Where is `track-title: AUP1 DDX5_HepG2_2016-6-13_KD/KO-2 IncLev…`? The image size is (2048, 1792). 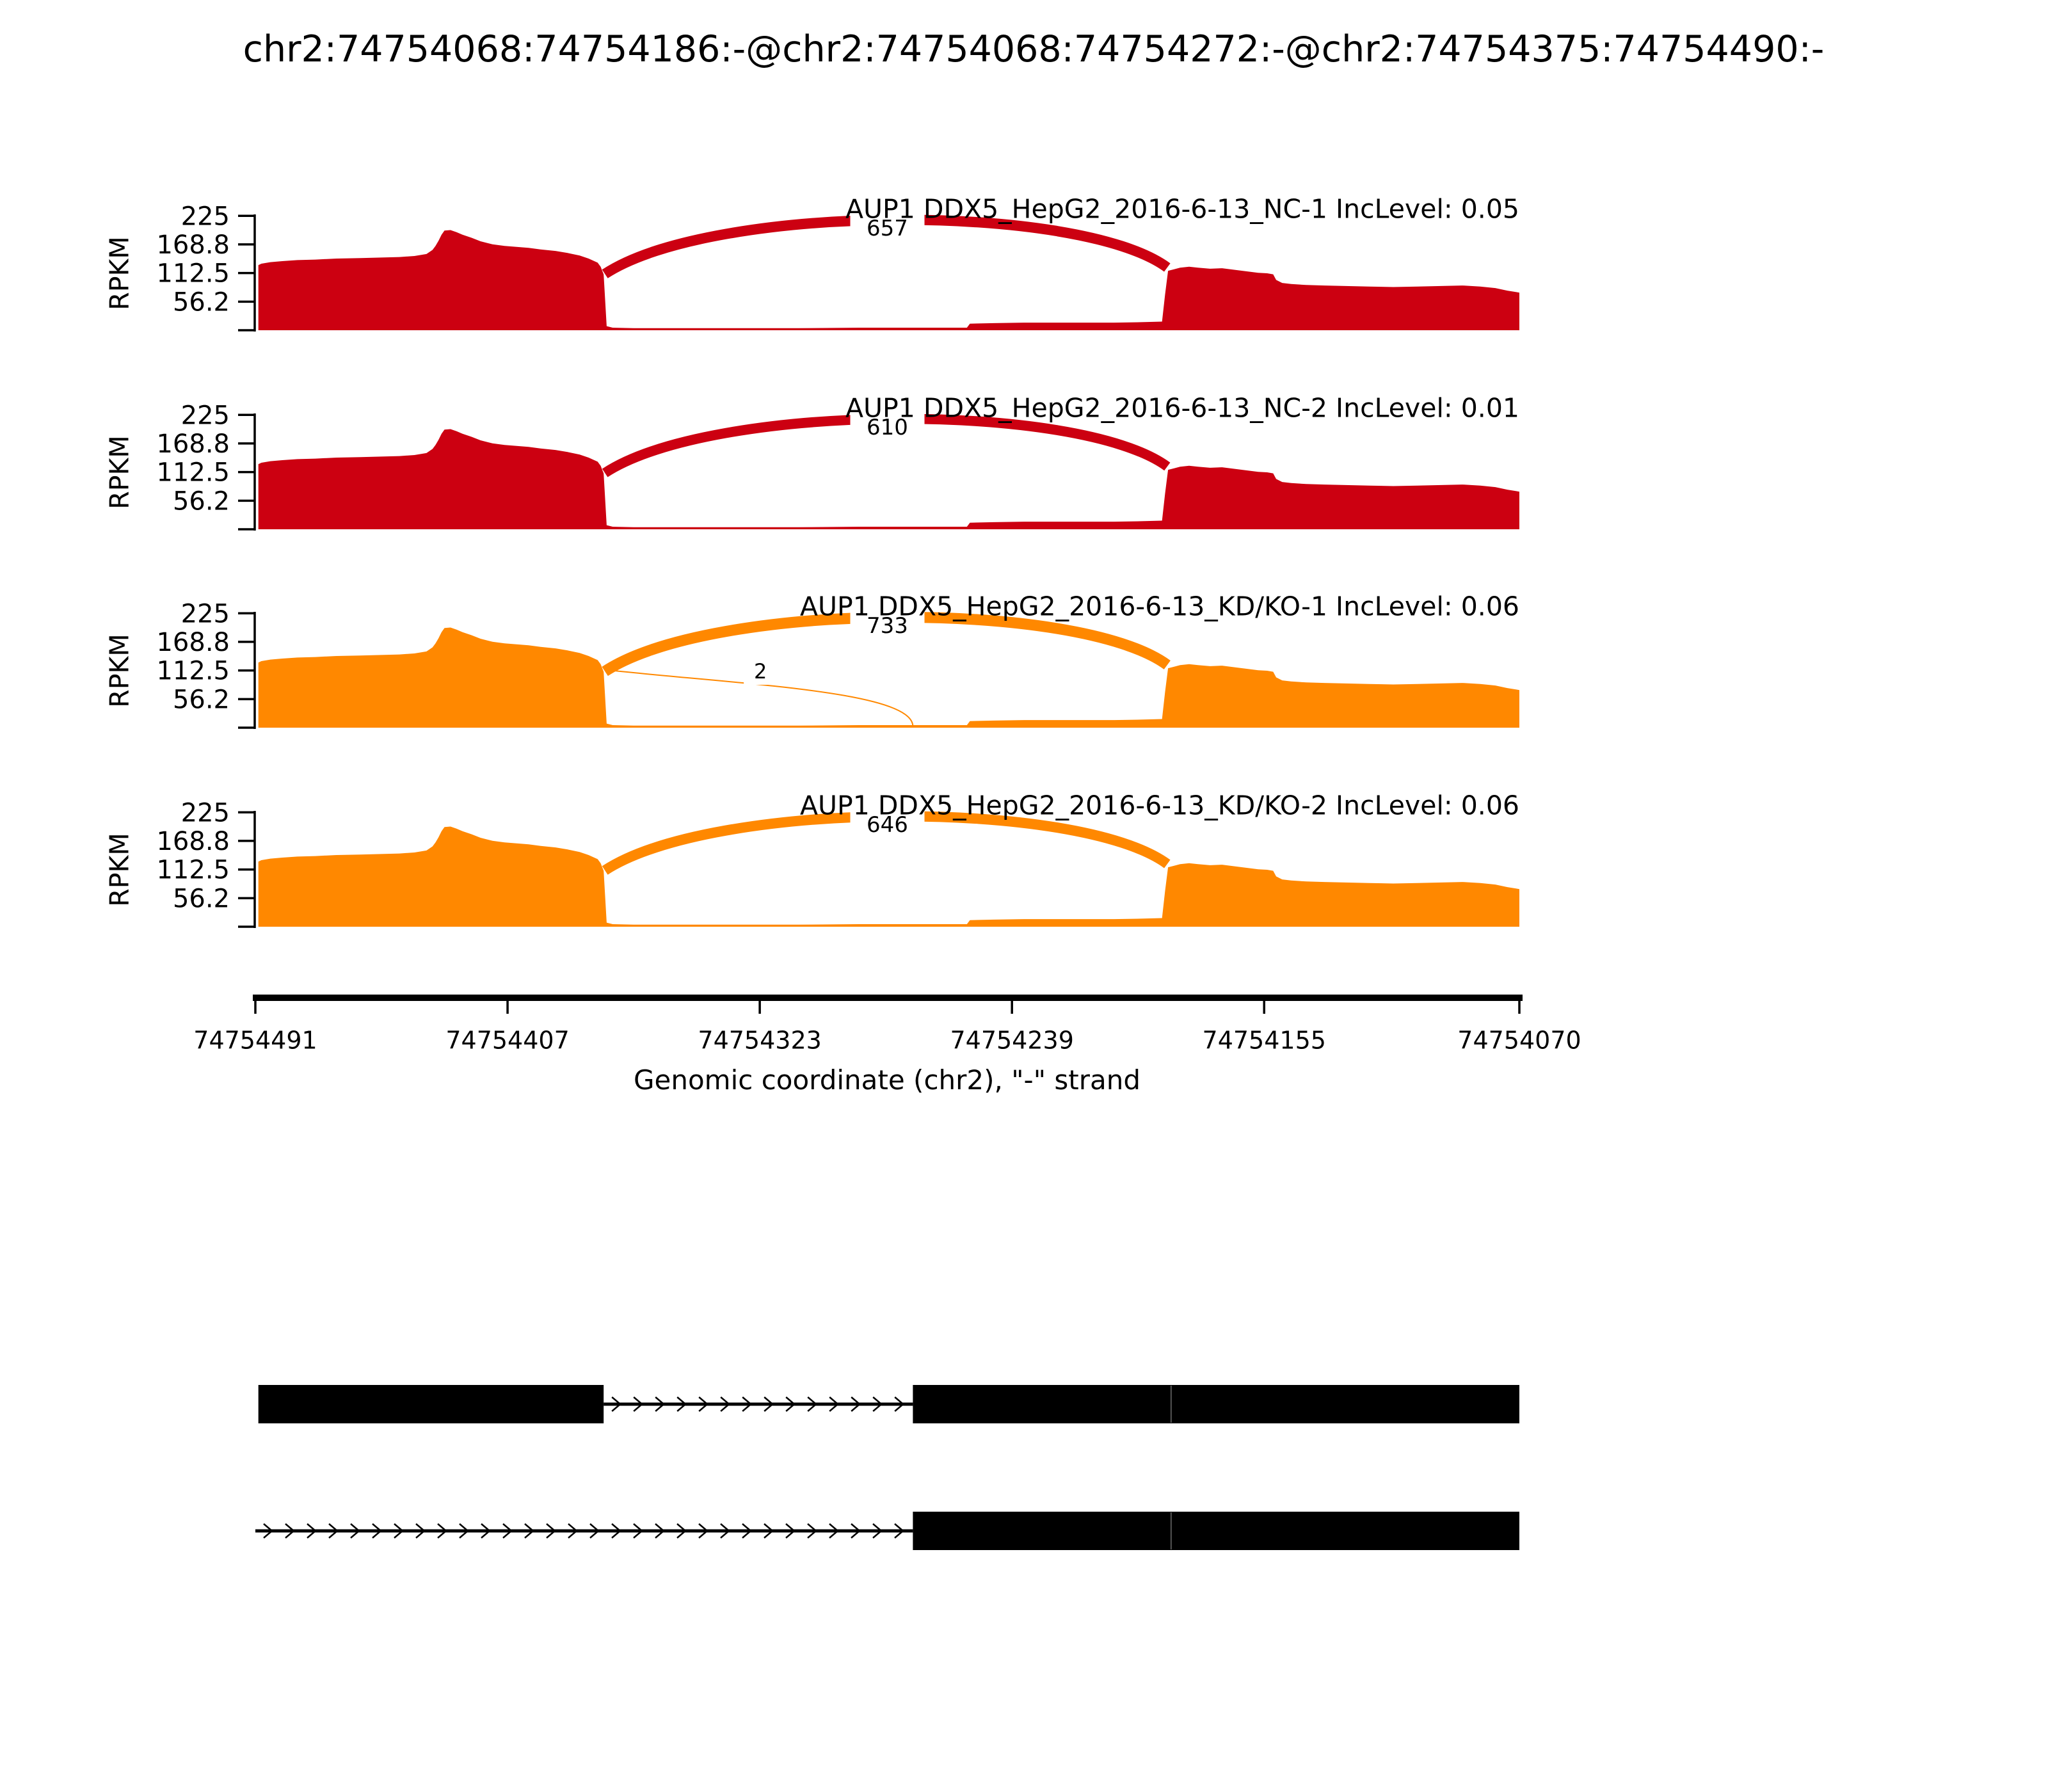 track-title: AUP1 DDX5_HepG2_2016-6-13_KD/KO-2 IncLev… is located at coordinates (1159, 805).